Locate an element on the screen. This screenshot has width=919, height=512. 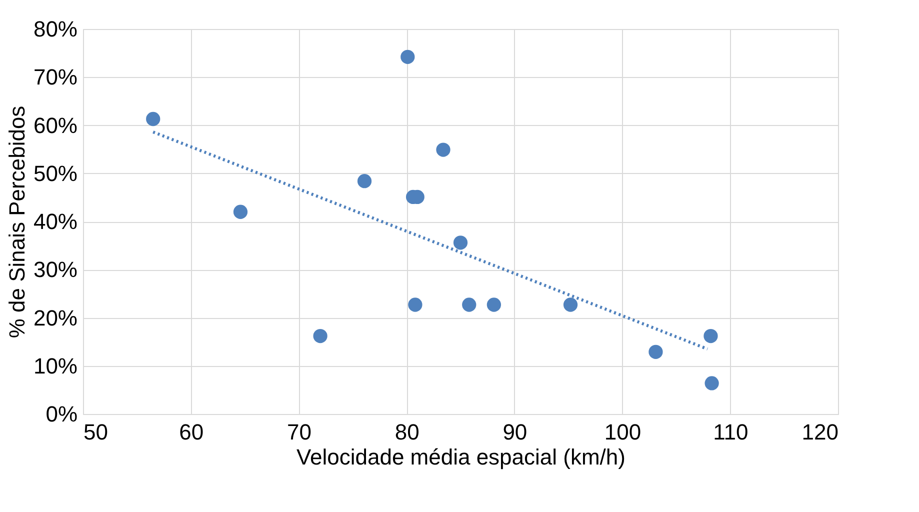
x-tick-label: 120 is located at coordinates (820, 432).